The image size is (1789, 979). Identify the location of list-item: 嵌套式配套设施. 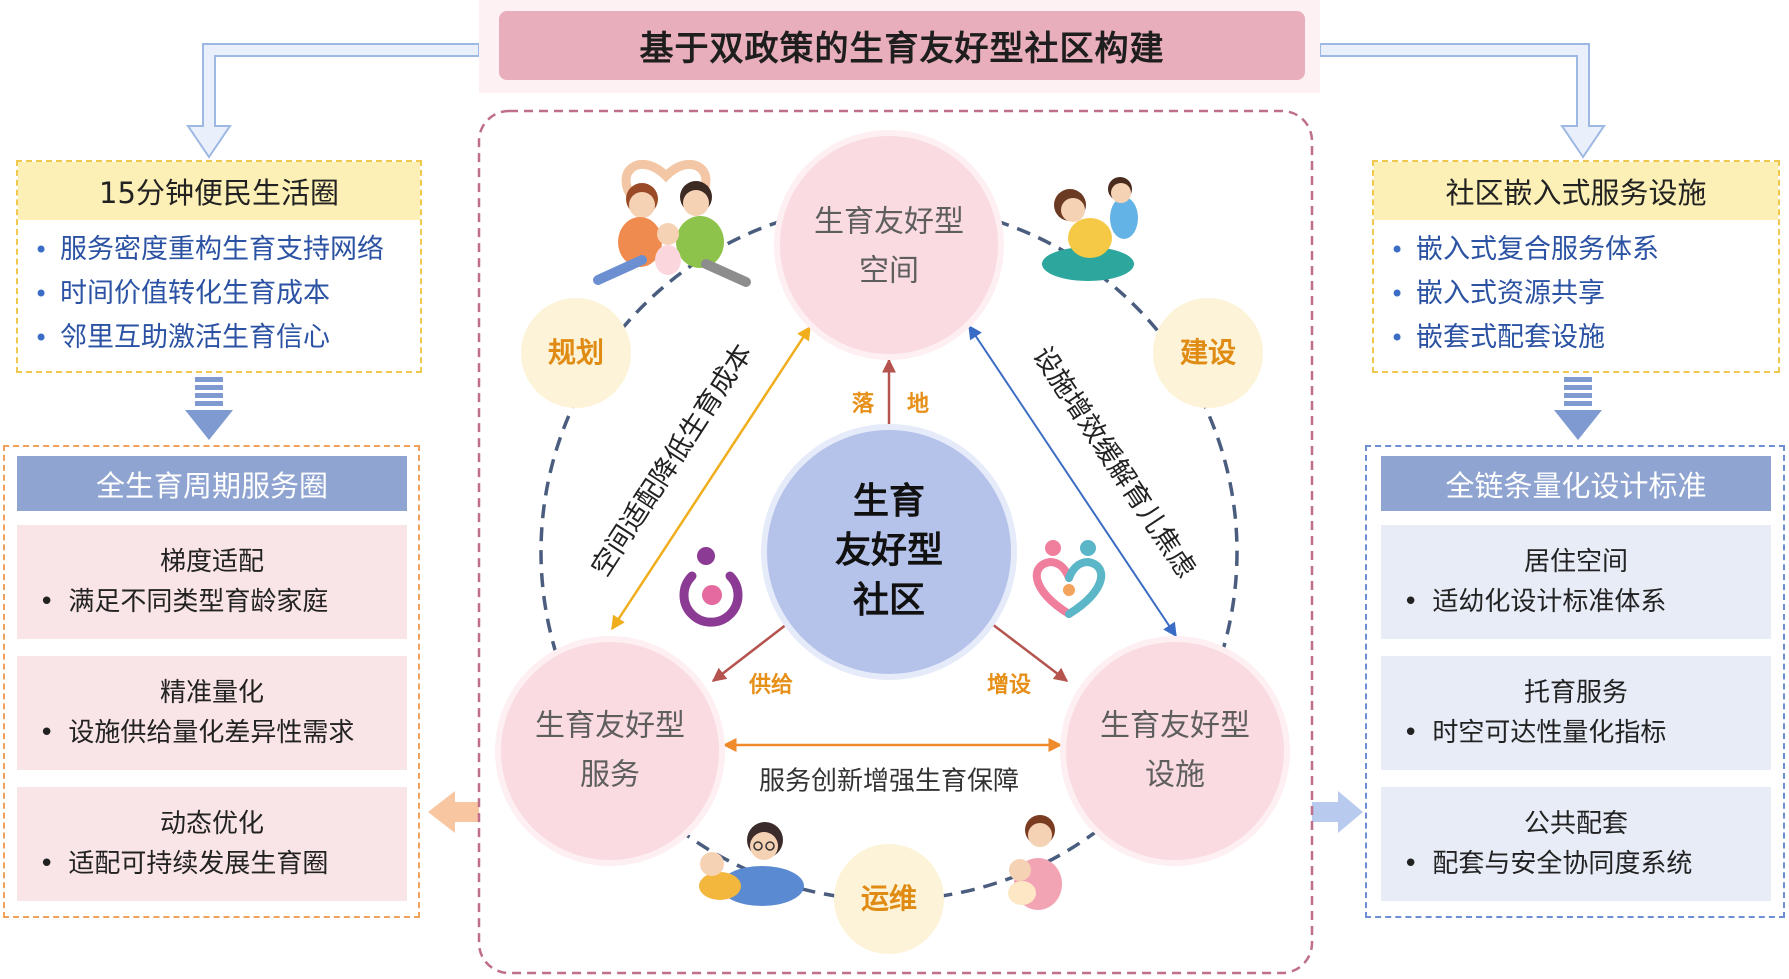
(1576, 338).